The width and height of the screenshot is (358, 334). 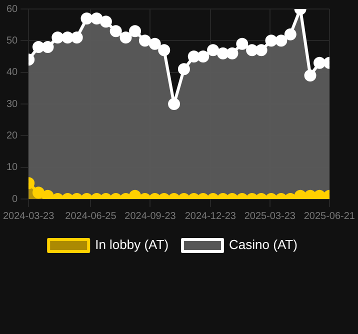 What do you see at coordinates (270, 216) in the screenshot?
I see `x-tick-label: 2025-03-23` at bounding box center [270, 216].